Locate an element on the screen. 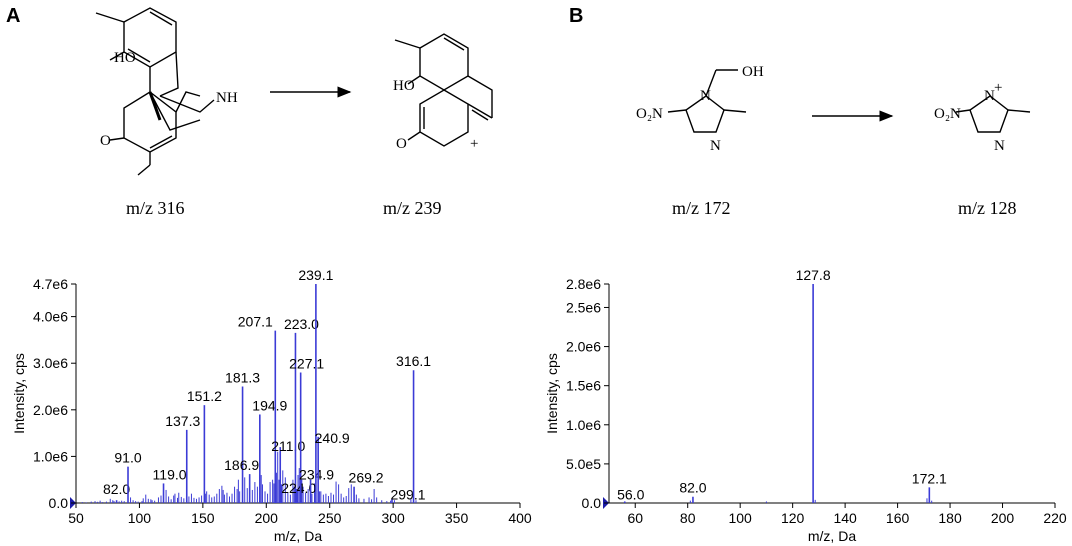 The image size is (1072, 546). chem-label: NH is located at coordinates (227, 98).